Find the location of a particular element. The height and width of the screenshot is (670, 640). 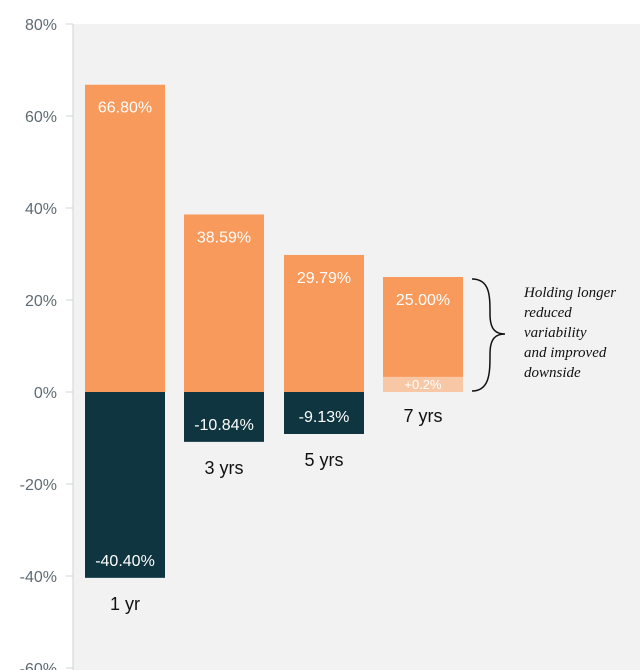

annotation-brace is located at coordinates (488, 335).